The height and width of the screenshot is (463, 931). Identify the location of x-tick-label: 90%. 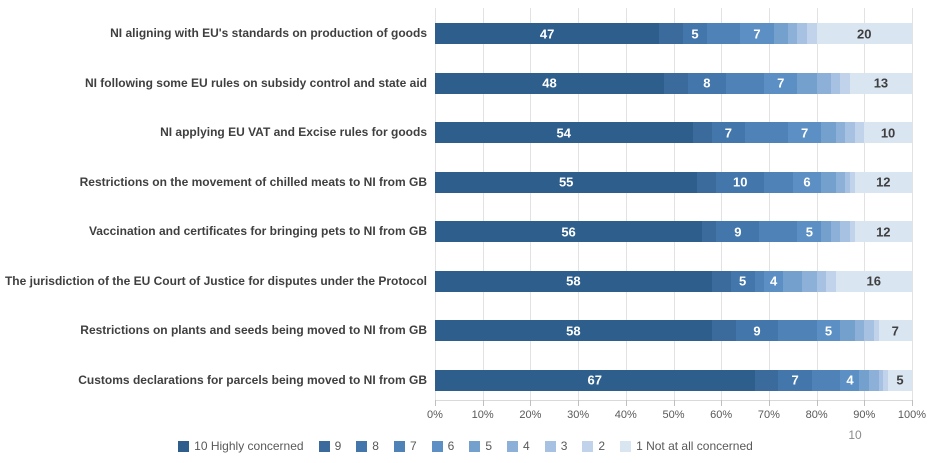
(864, 415).